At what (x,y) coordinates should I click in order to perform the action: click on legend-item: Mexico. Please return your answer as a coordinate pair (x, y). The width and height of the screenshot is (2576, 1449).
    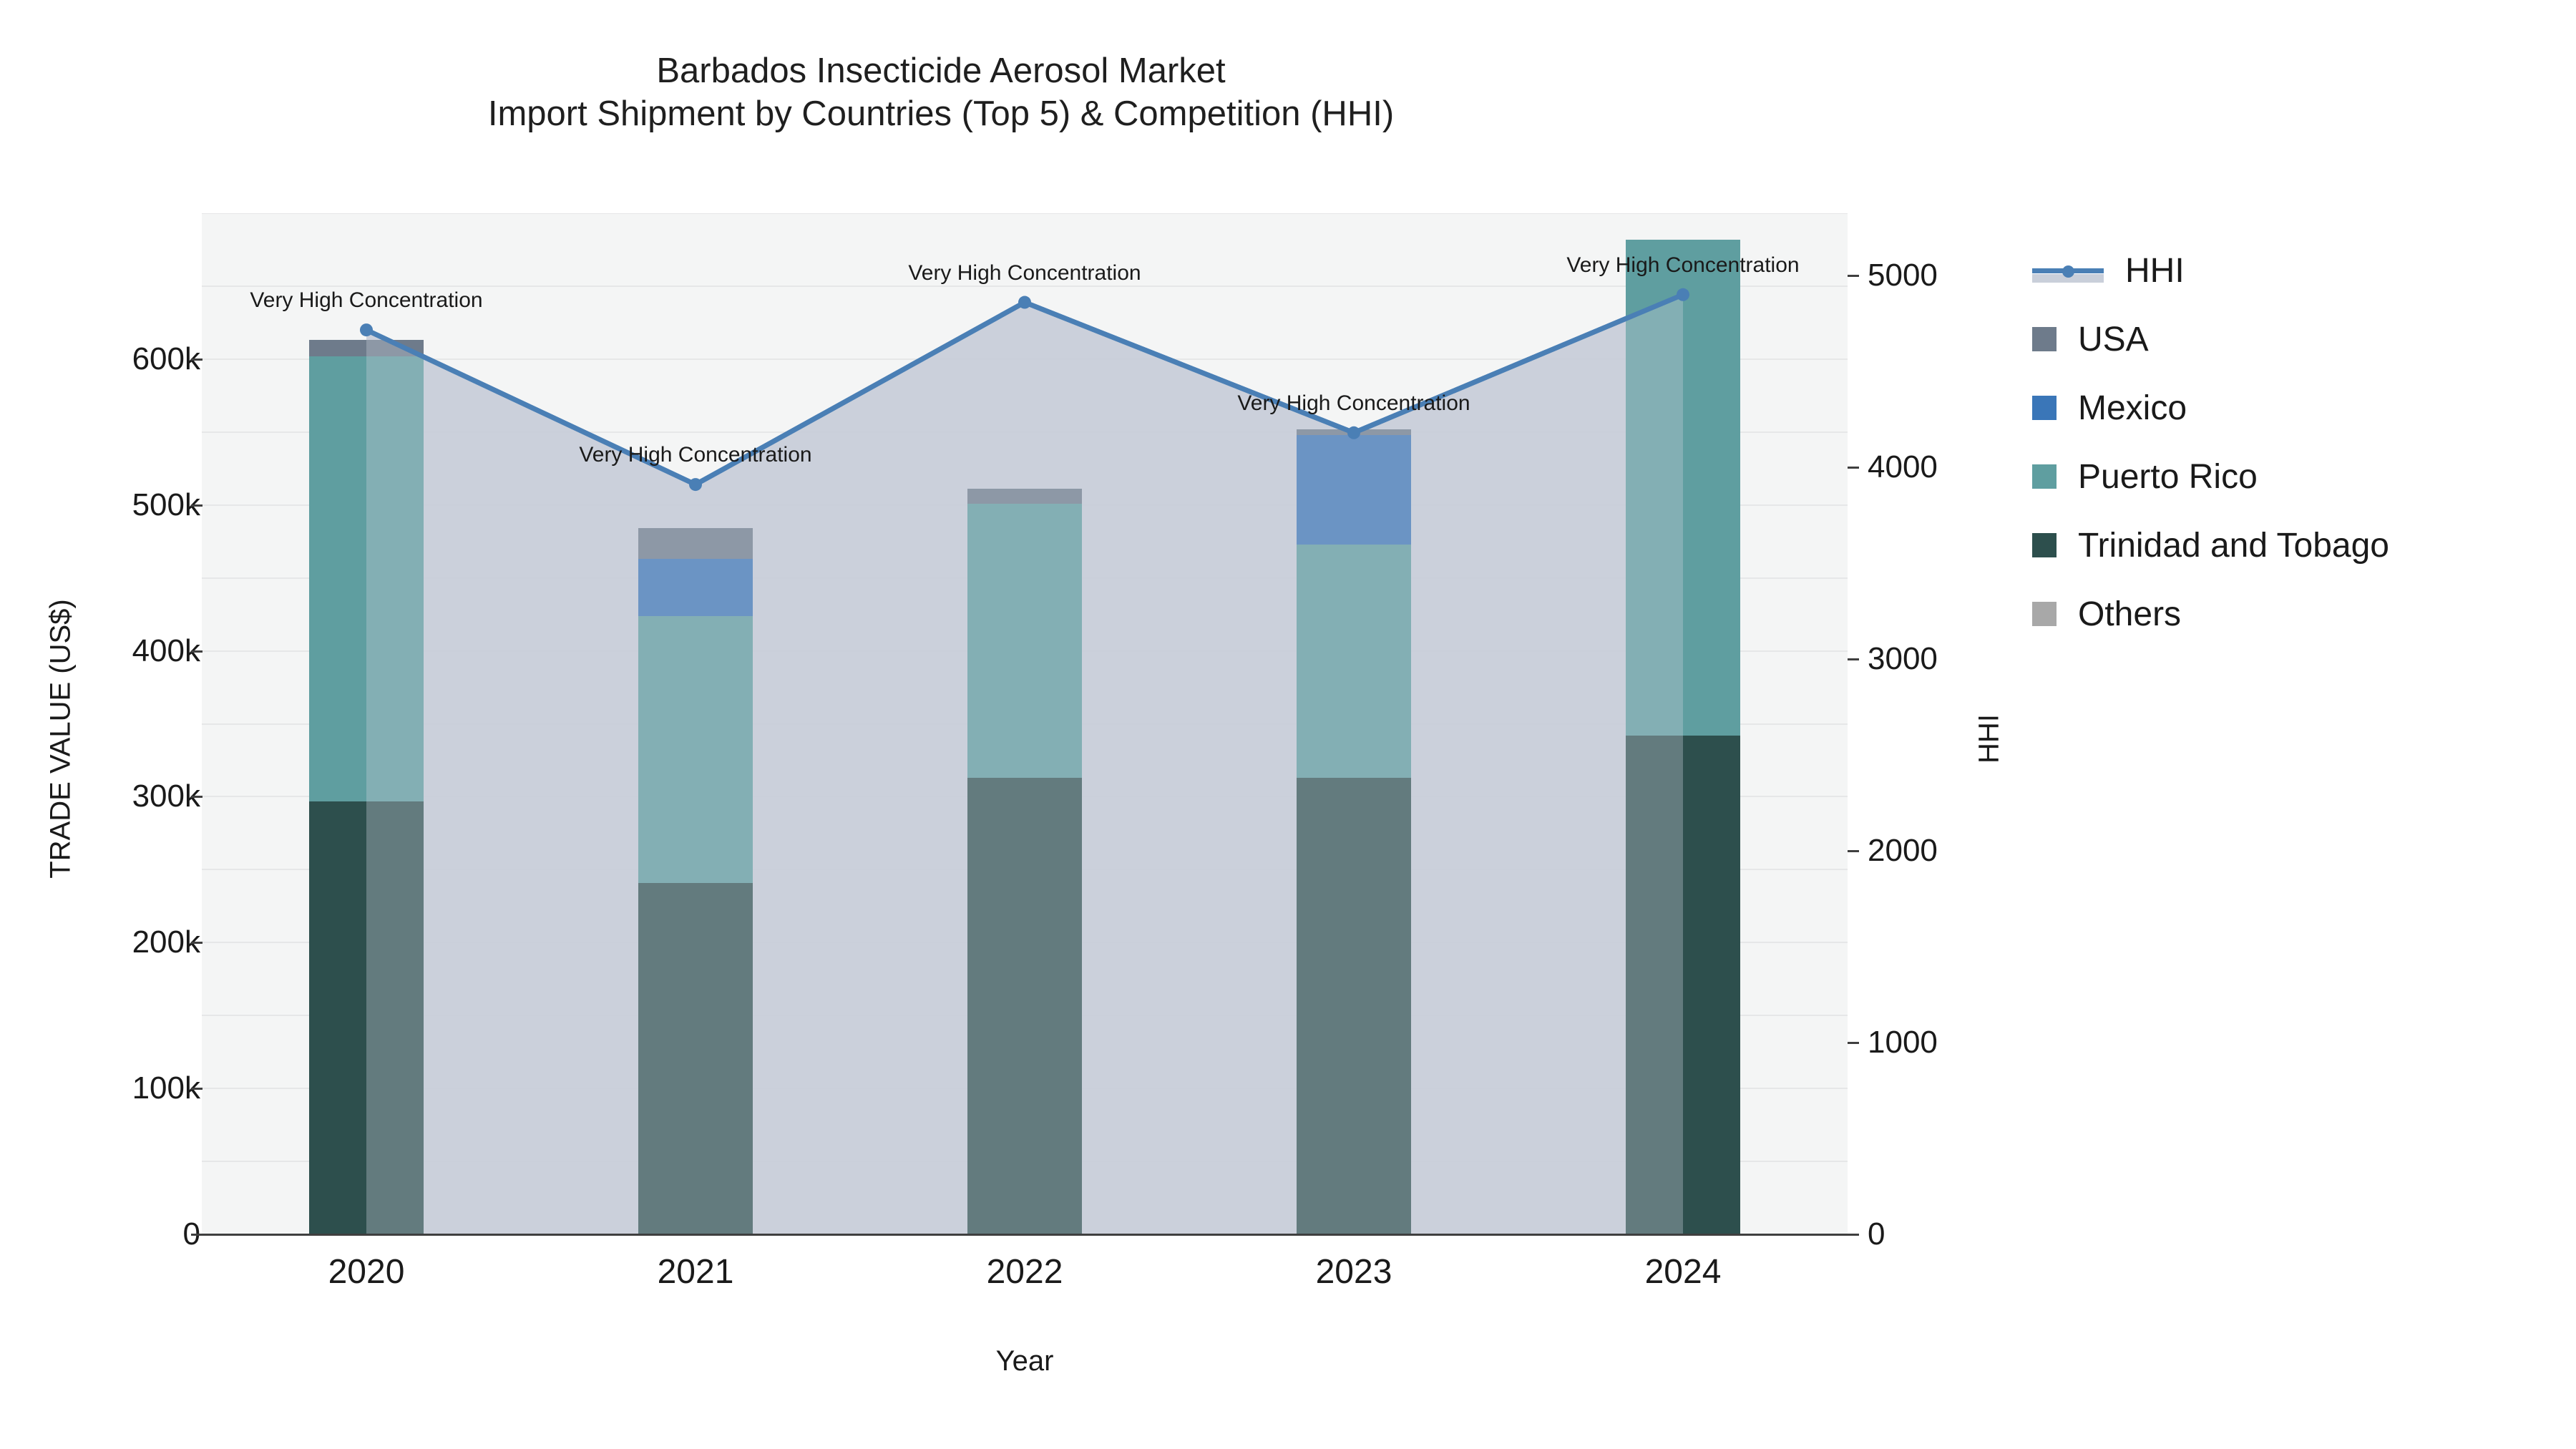
    Looking at the image, I should click on (2210, 408).